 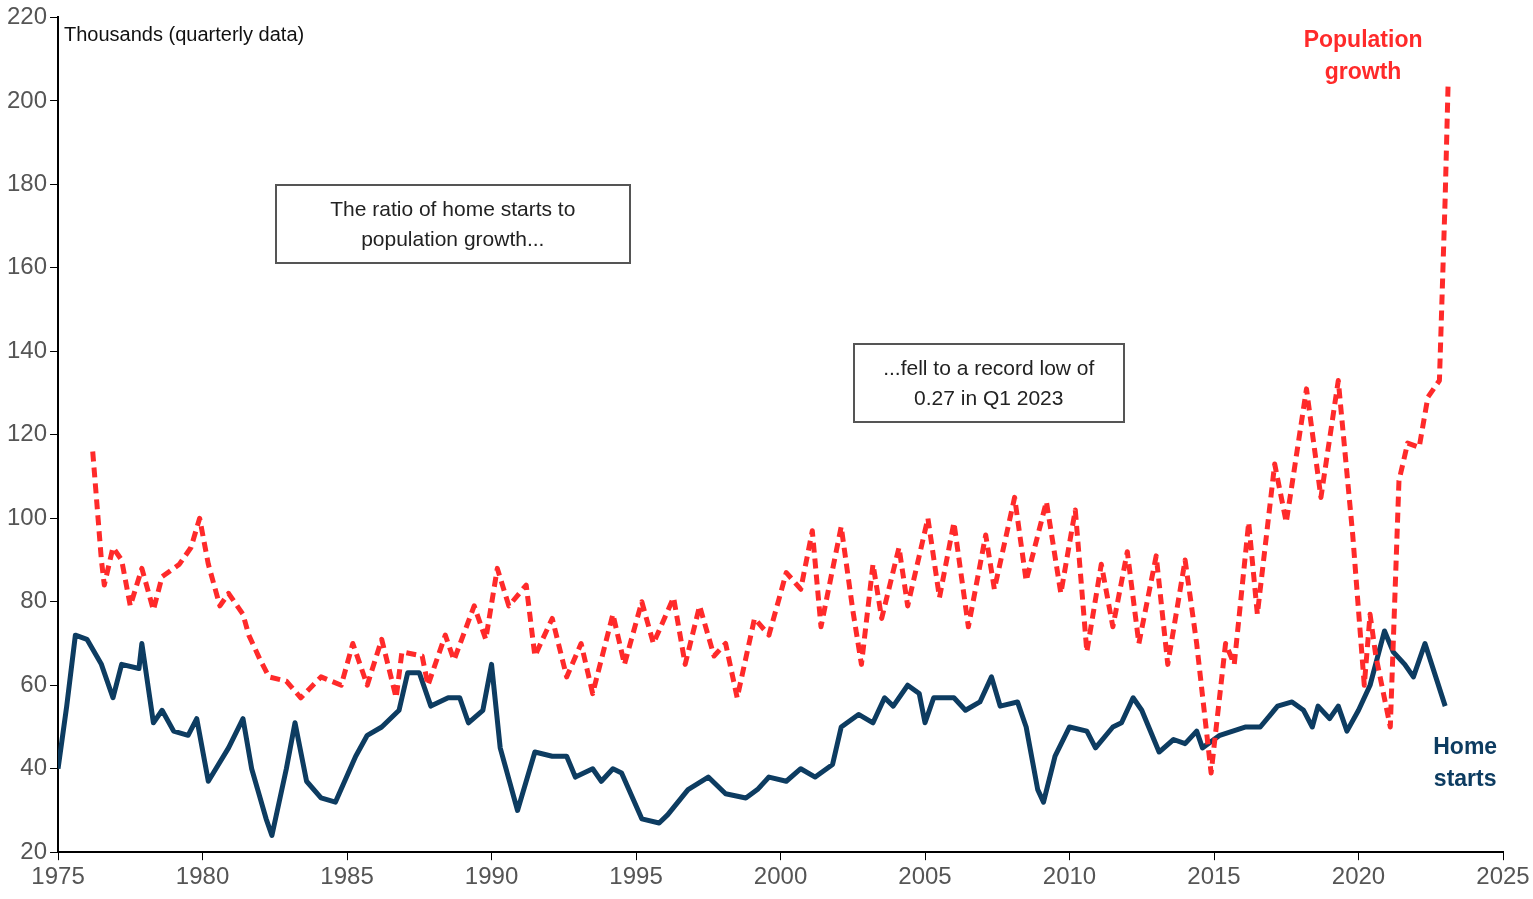 What do you see at coordinates (34, 850) in the screenshot?
I see `y-tick-label: 20` at bounding box center [34, 850].